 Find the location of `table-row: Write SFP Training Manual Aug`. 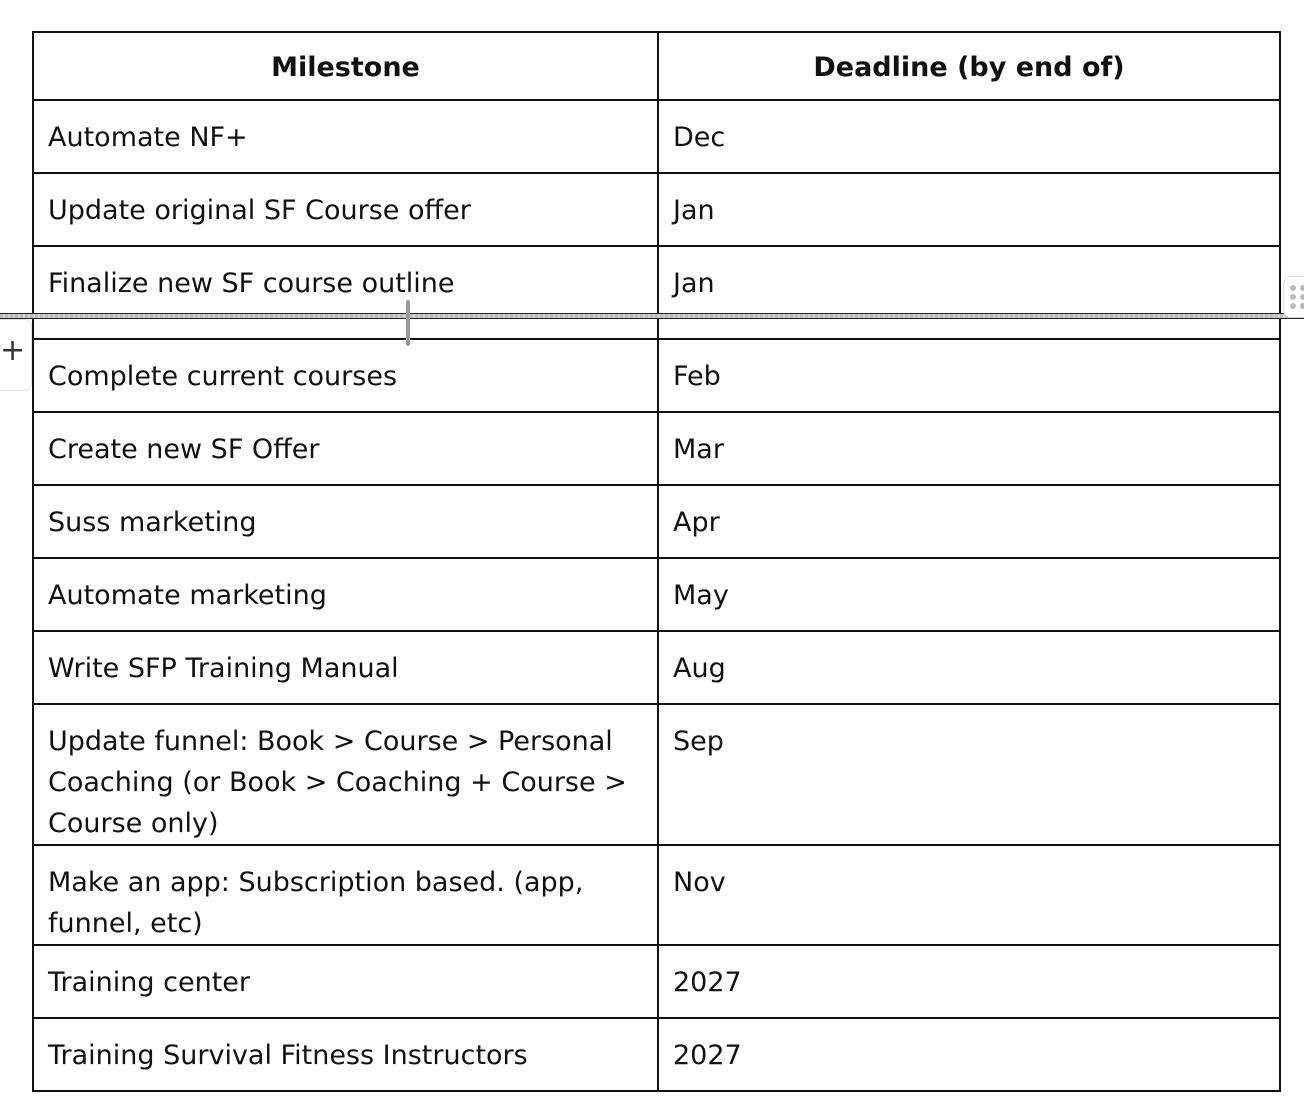

table-row: Write SFP Training Manual Aug is located at coordinates (656, 667).